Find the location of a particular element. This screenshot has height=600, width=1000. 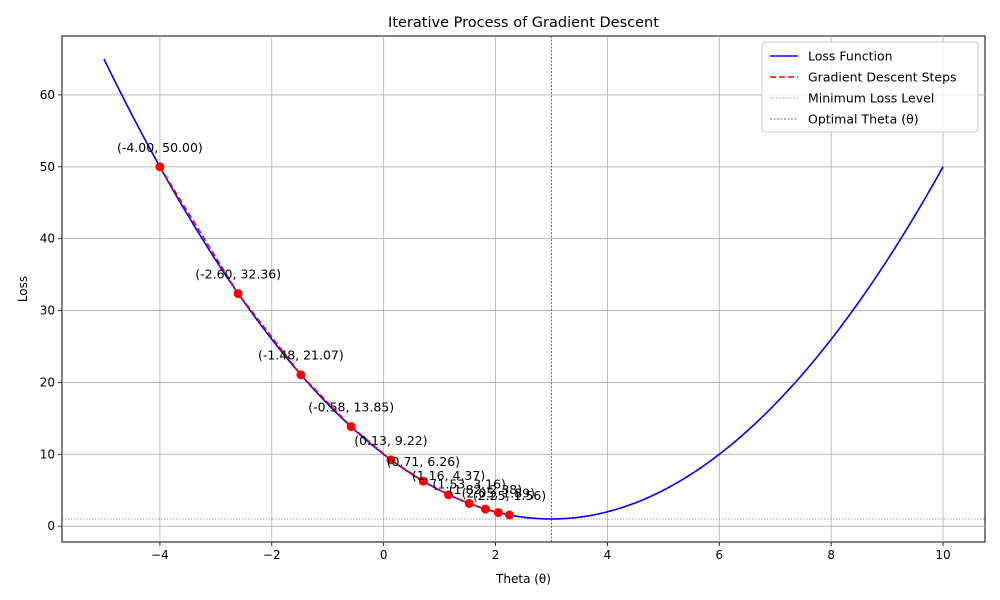

x-axis-title: Theta (θ) is located at coordinates (523, 579).